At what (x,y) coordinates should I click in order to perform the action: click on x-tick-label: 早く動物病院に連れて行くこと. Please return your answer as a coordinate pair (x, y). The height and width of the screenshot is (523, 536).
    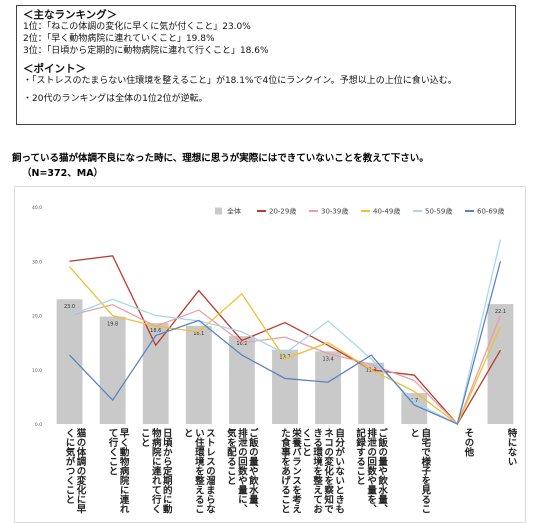
    Looking at the image, I should click on (117, 471).